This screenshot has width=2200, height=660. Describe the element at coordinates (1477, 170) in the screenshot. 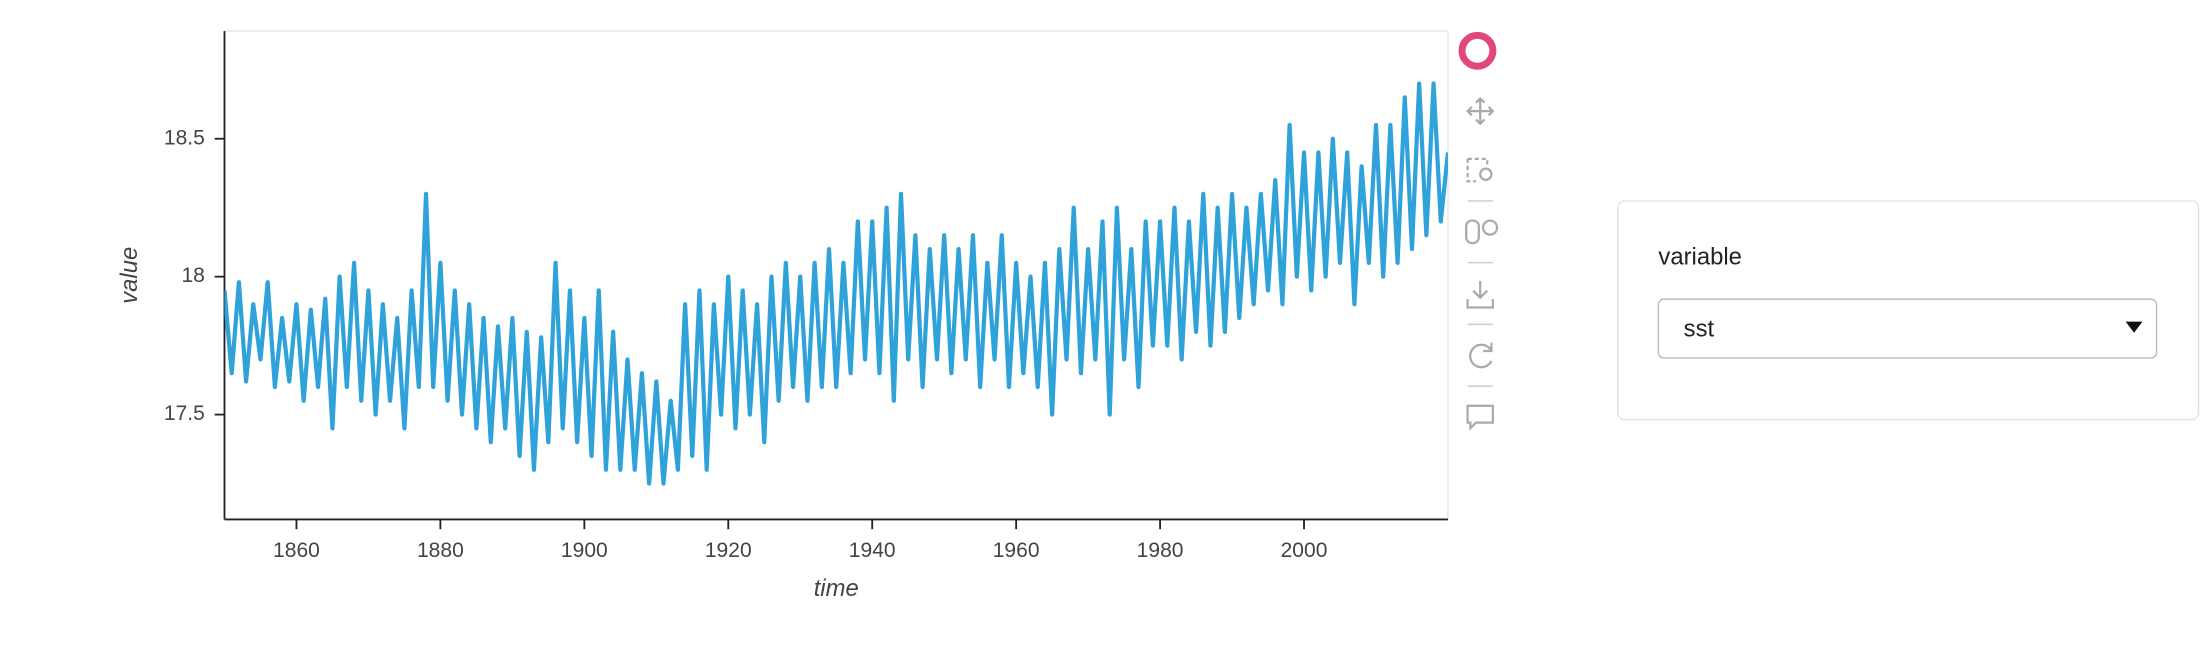

I see `box-zoom-tool` at that location.